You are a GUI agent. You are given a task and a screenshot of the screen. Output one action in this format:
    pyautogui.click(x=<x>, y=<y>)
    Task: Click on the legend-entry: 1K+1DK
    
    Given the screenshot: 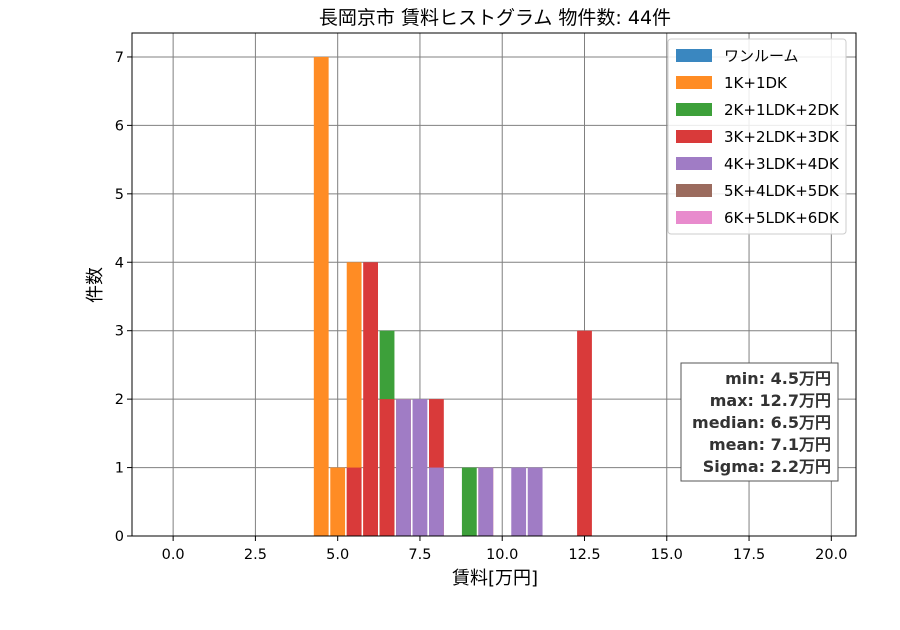 What is the action you would take?
    pyautogui.click(x=756, y=83)
    